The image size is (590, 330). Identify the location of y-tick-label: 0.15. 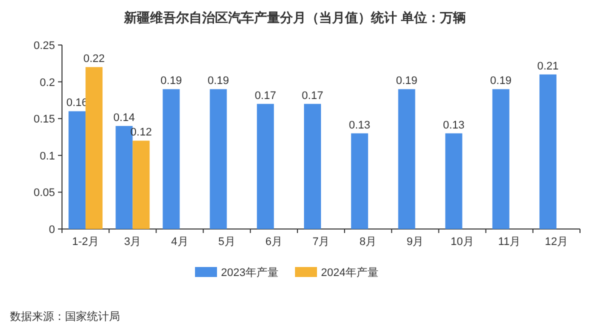
(44, 120).